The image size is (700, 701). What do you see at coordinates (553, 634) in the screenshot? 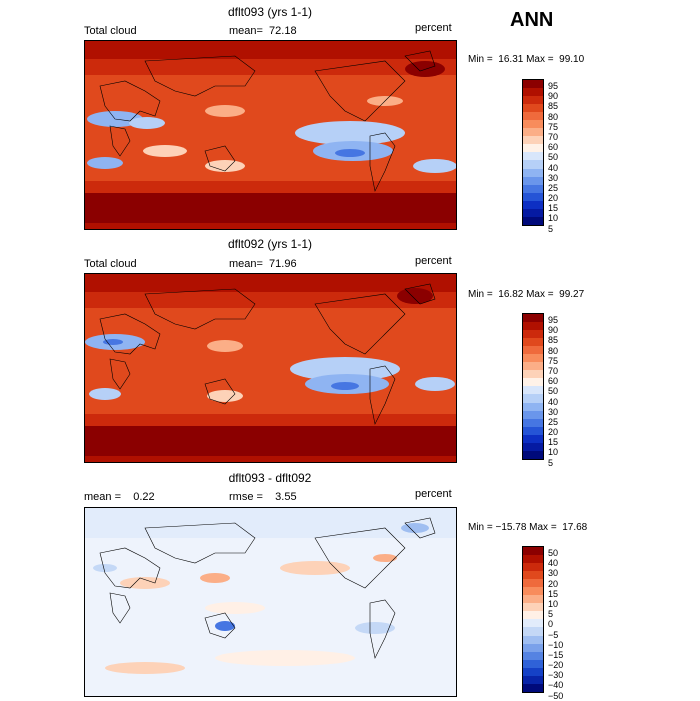
I see `colorbar-tick-label: −5` at bounding box center [553, 634].